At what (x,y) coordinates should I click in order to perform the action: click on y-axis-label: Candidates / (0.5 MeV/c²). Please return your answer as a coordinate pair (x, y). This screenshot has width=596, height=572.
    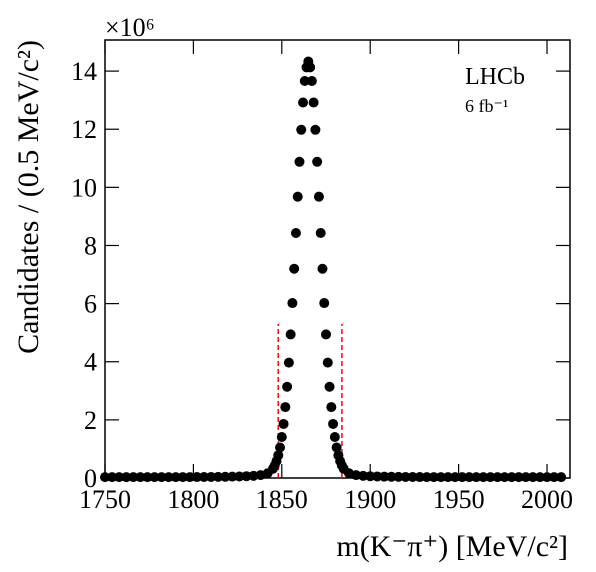
    Looking at the image, I should click on (28, 197).